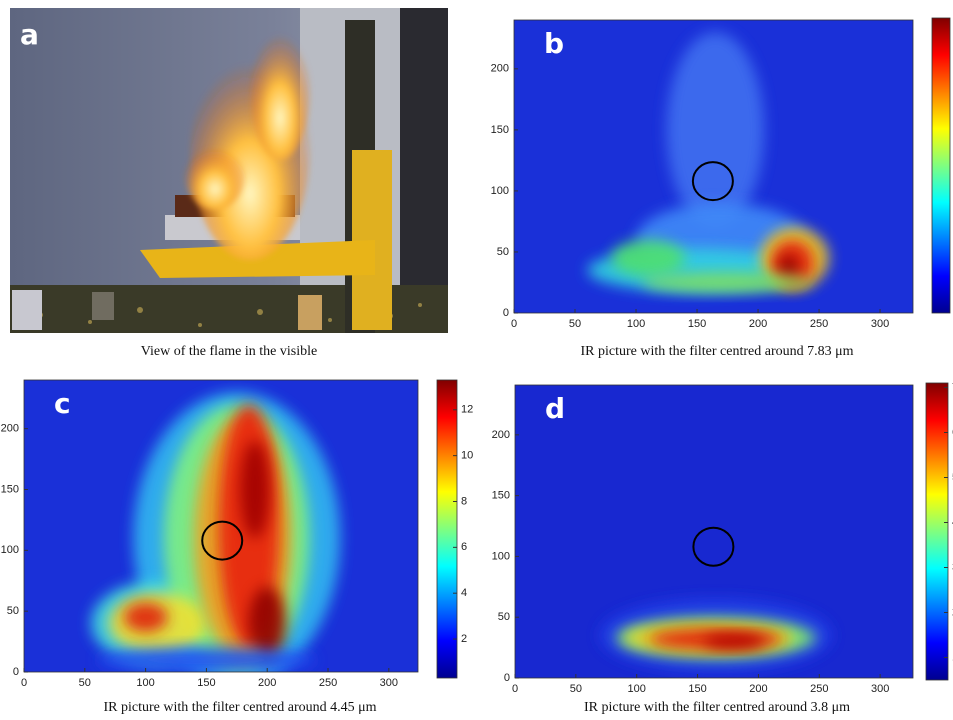  What do you see at coordinates (554, 43) in the screenshot?
I see `panel-label: b` at bounding box center [554, 43].